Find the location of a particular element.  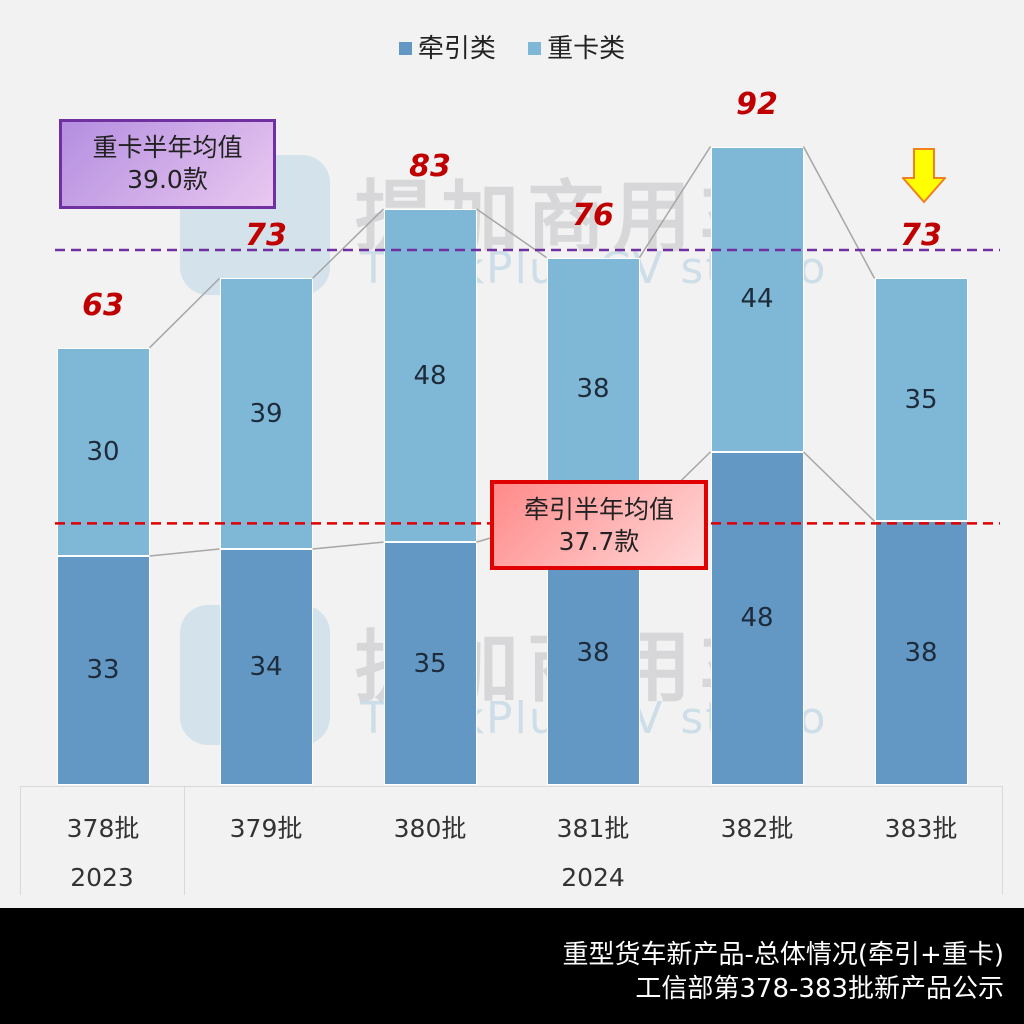

category-label: 380批 is located at coordinates (430, 828).